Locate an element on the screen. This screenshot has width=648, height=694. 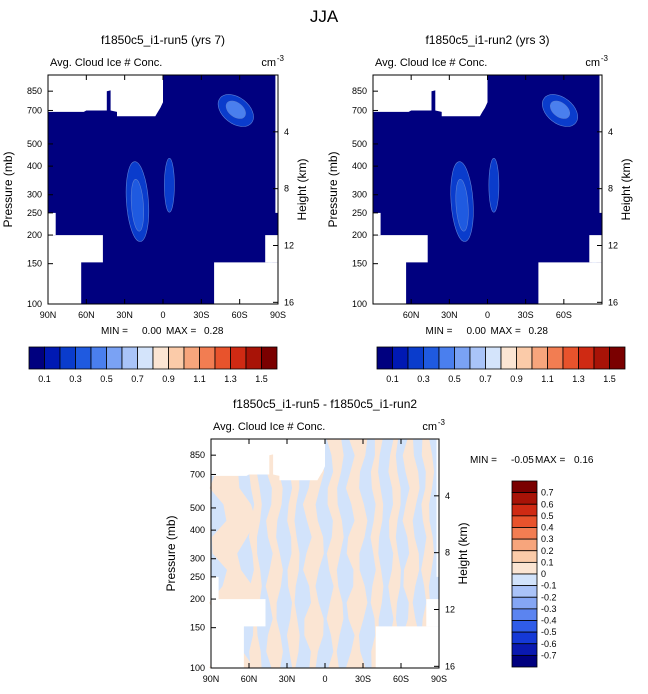
colorbar-label: 0.2 is located at coordinates (547, 551).